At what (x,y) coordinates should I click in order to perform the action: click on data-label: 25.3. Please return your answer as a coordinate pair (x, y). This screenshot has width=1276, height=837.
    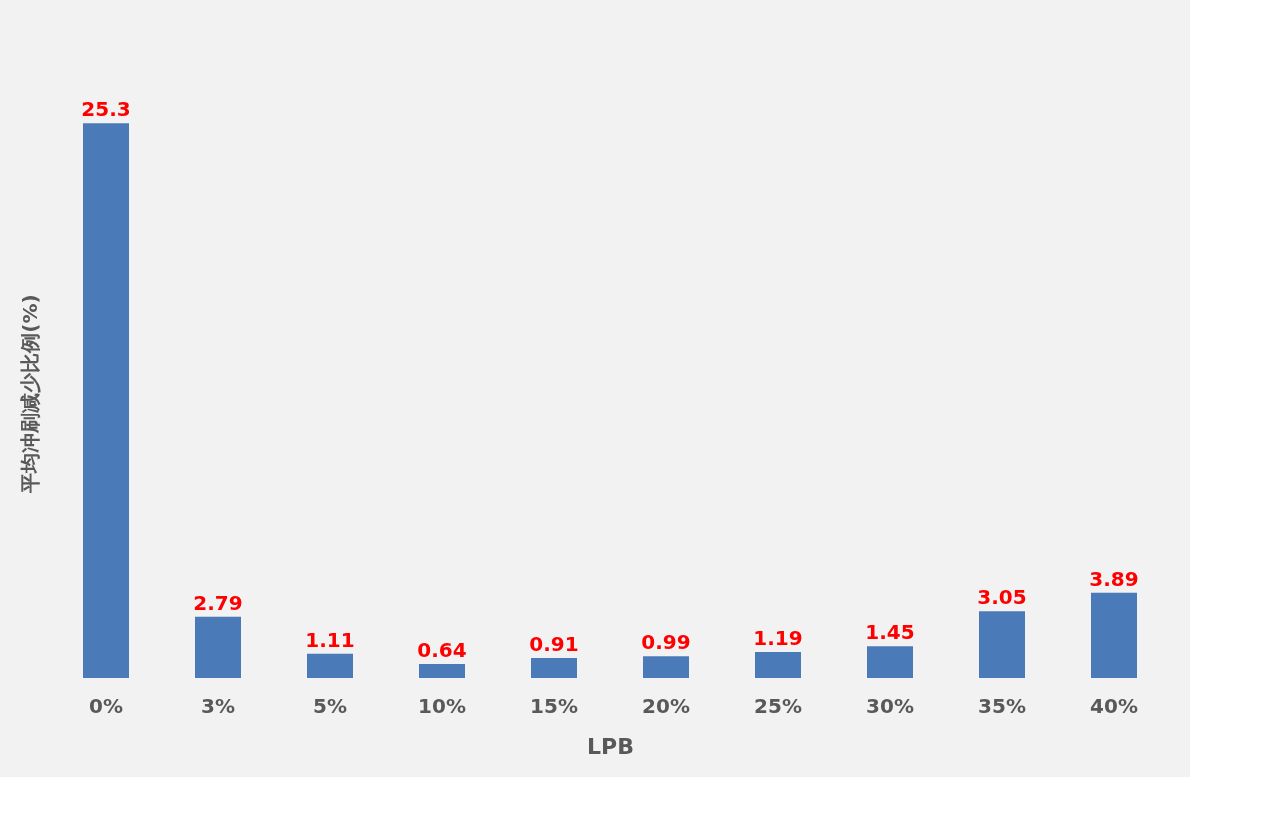
    Looking at the image, I should click on (106, 109).